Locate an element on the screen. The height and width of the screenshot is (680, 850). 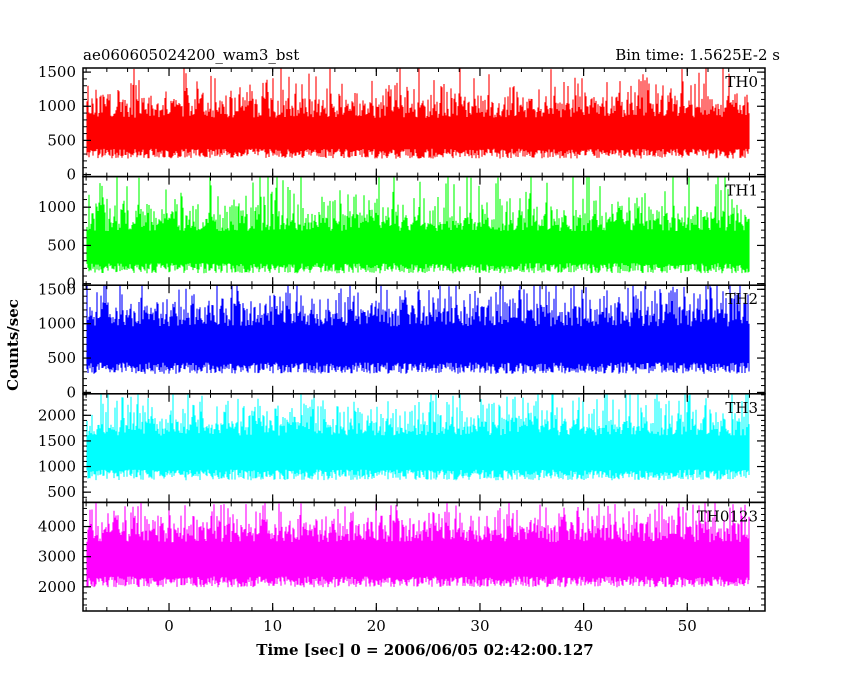
panel-label-th0: TH0 is located at coordinates (741, 82).